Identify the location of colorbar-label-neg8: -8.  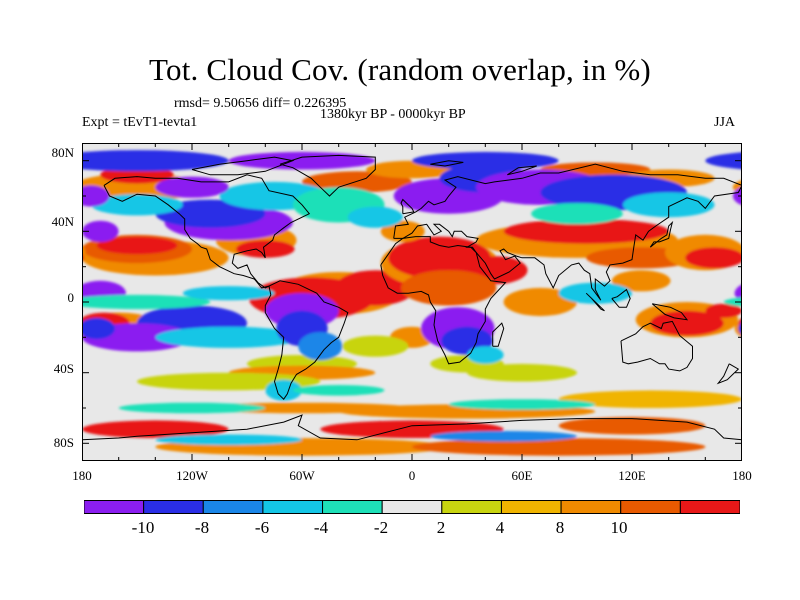
(202, 527).